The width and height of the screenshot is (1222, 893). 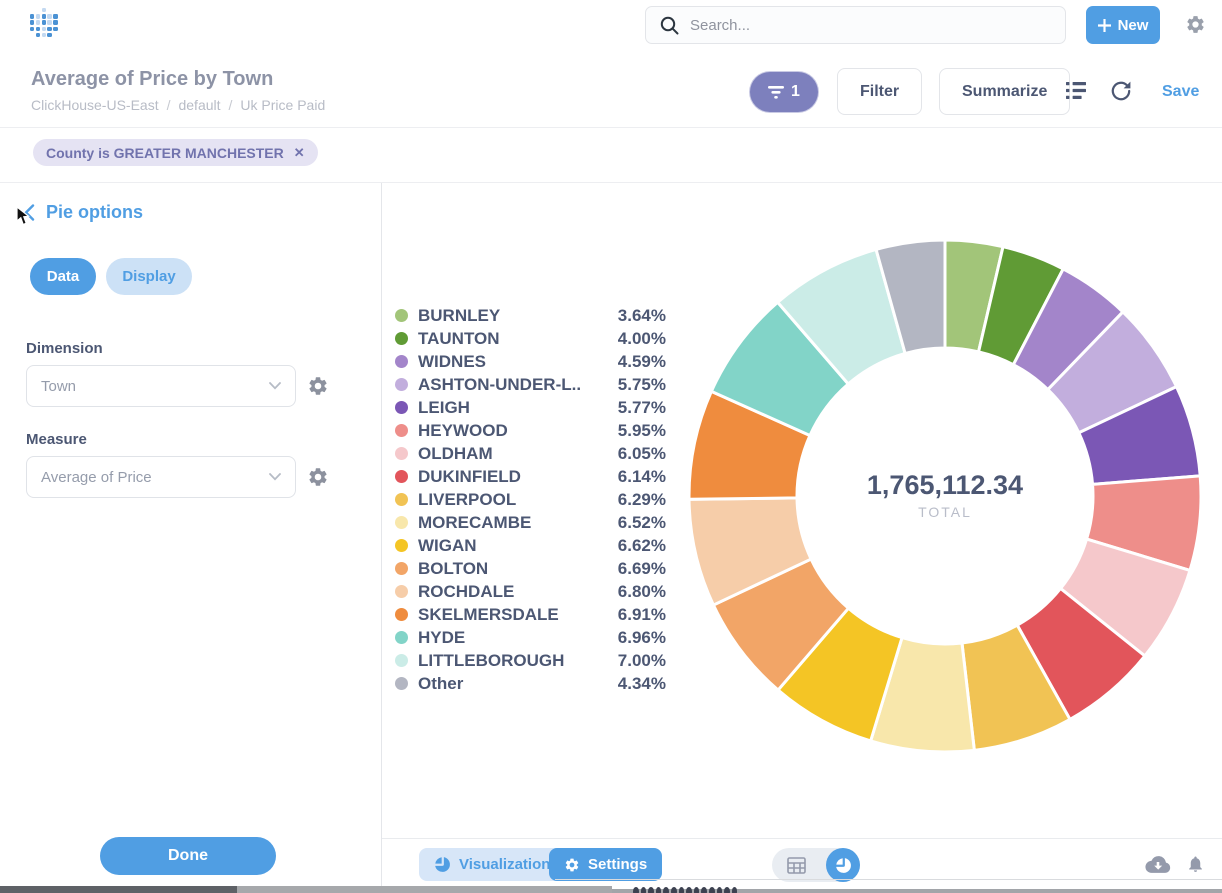 What do you see at coordinates (165, 152) in the screenshot?
I see `filter-chip-label: County is GREATER MANCHESTER` at bounding box center [165, 152].